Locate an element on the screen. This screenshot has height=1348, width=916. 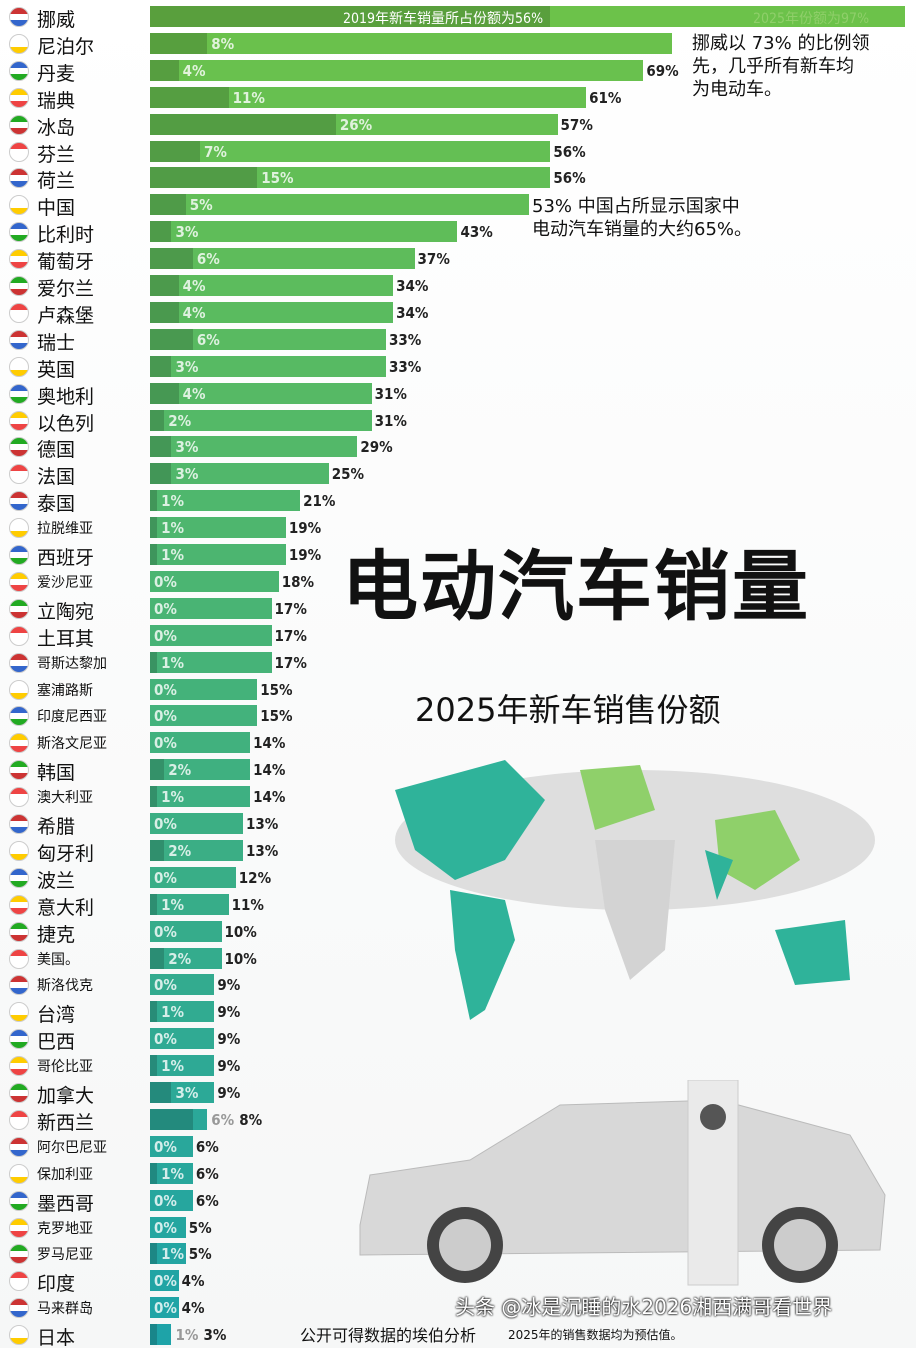
africa is located at coordinates (635, 910).